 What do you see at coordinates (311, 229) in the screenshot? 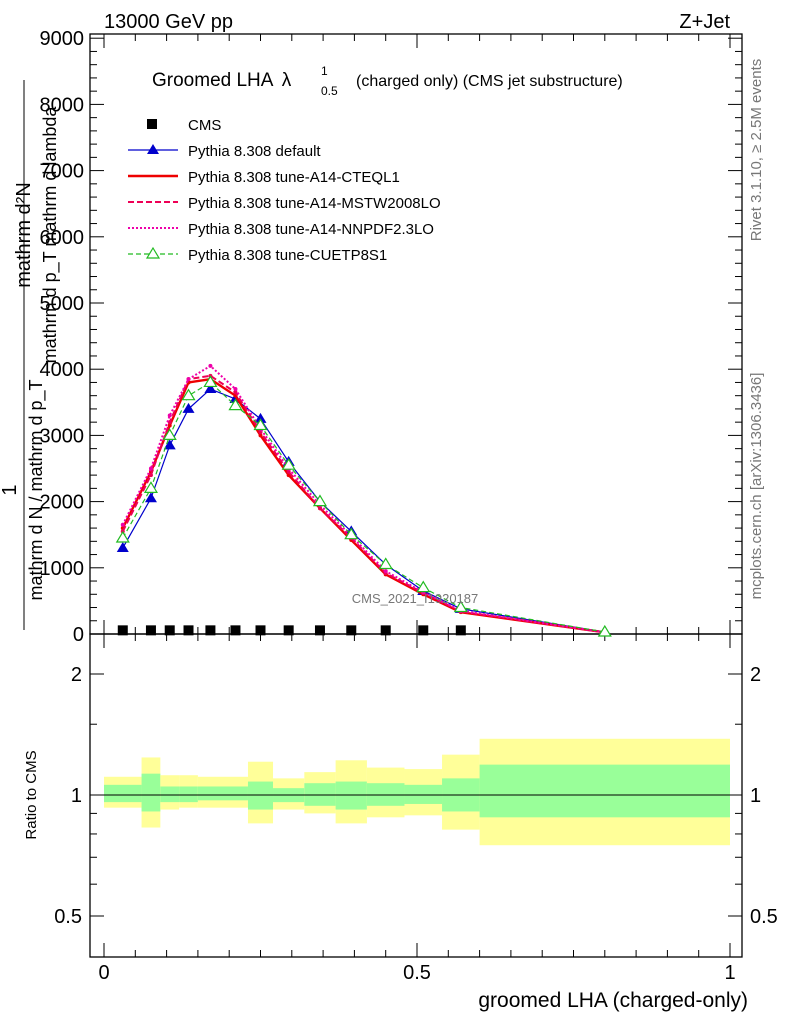
I see `legend-nnpdf-label: Pythia 8.308 tune-A14-NNPDF2.3LO` at bounding box center [311, 229].